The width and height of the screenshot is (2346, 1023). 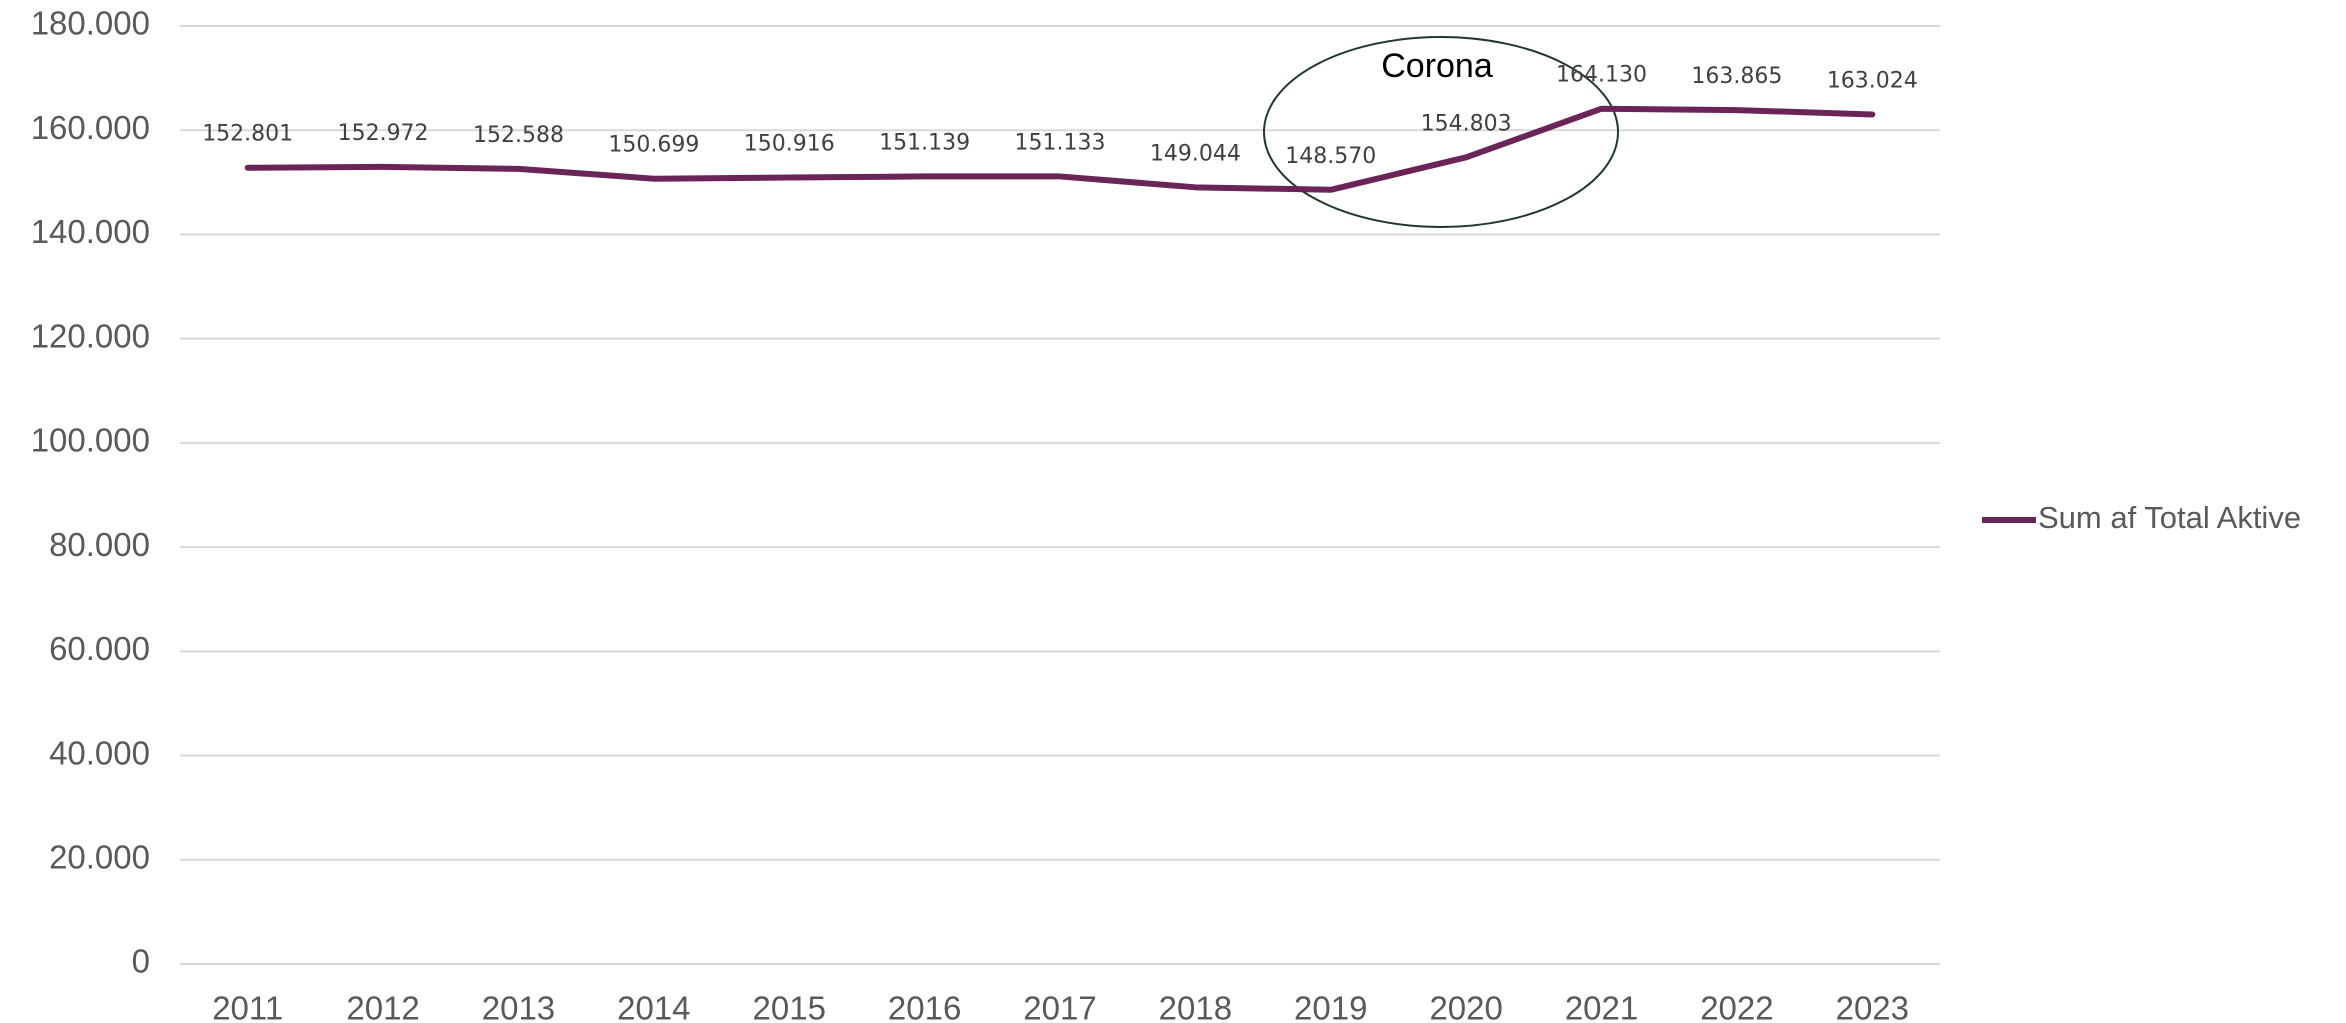 What do you see at coordinates (1330, 1006) in the screenshot?
I see `x-tick-label: 2019` at bounding box center [1330, 1006].